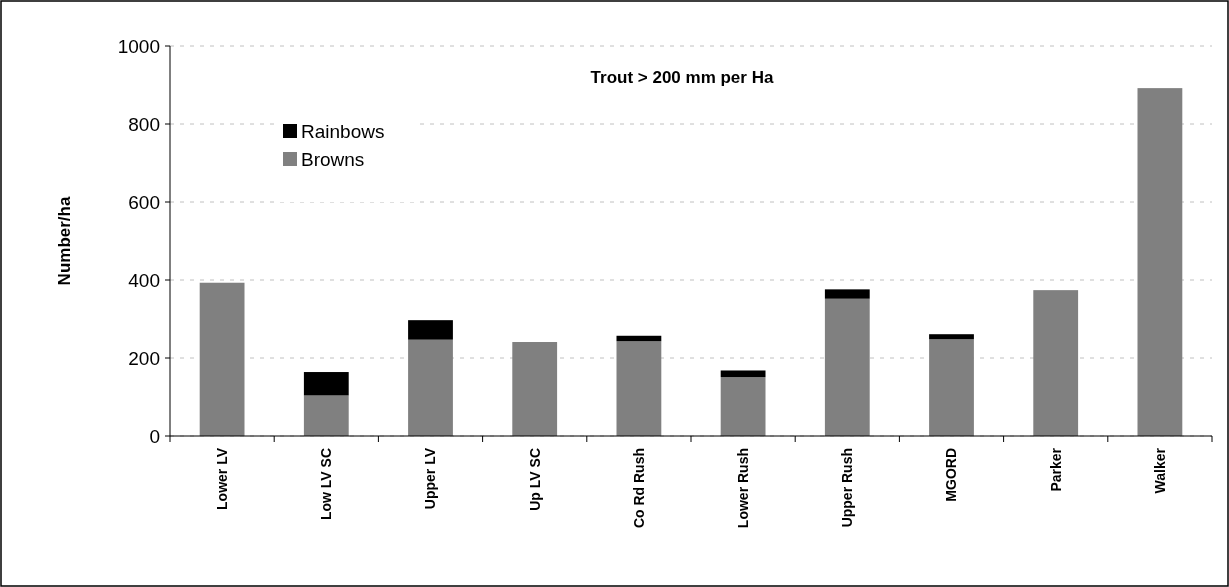  What do you see at coordinates (682, 77) in the screenshot?
I see `text: Trout > 200 mm per Ha` at bounding box center [682, 77].